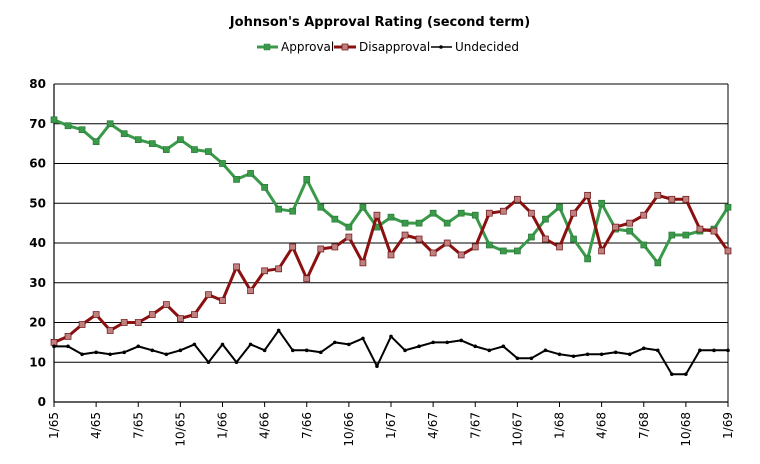  I want to click on x-tick-label: 1/67, so click(391, 425).